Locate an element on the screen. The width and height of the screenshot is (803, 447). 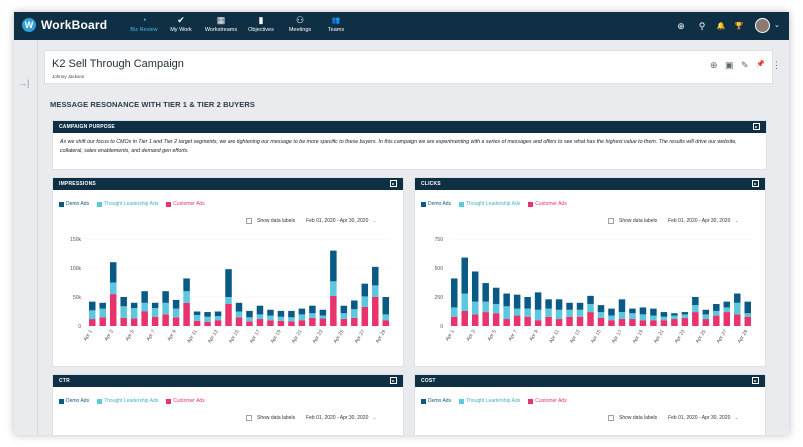
present-icon: ▣ is located at coordinates (729, 65).